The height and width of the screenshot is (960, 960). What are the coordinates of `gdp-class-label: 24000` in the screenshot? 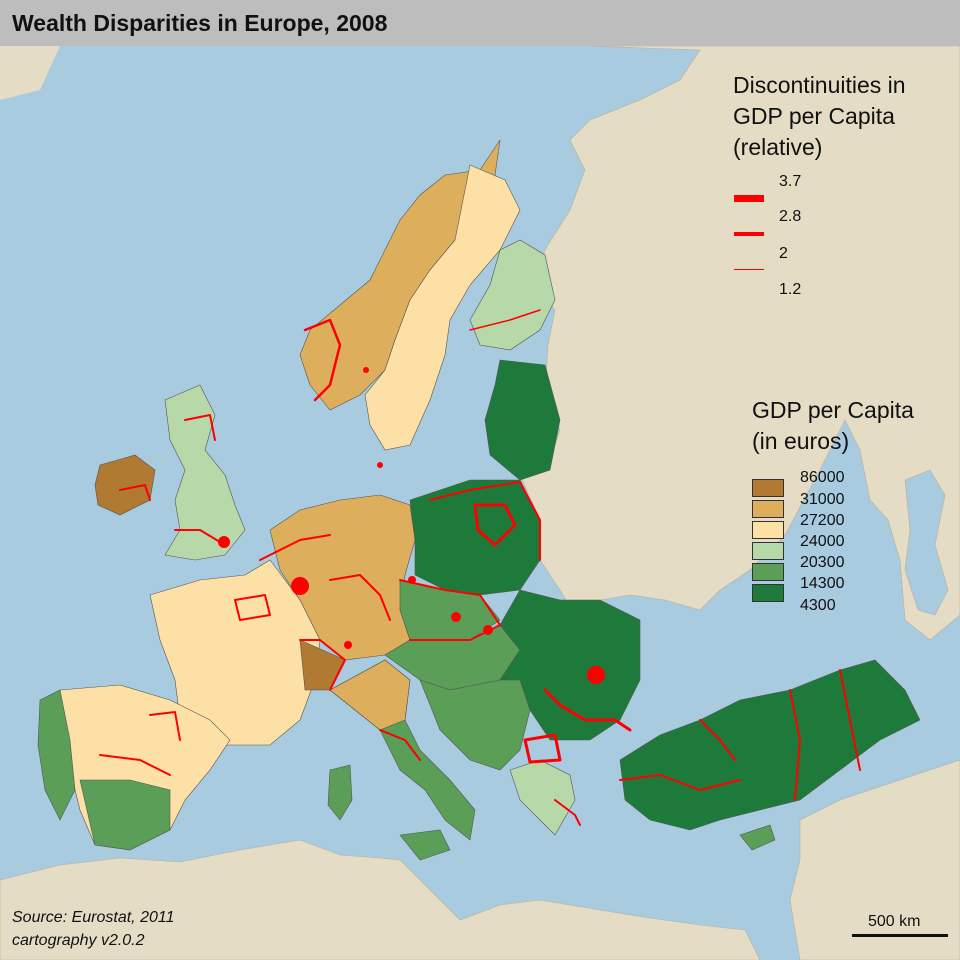 It's located at (822, 541).